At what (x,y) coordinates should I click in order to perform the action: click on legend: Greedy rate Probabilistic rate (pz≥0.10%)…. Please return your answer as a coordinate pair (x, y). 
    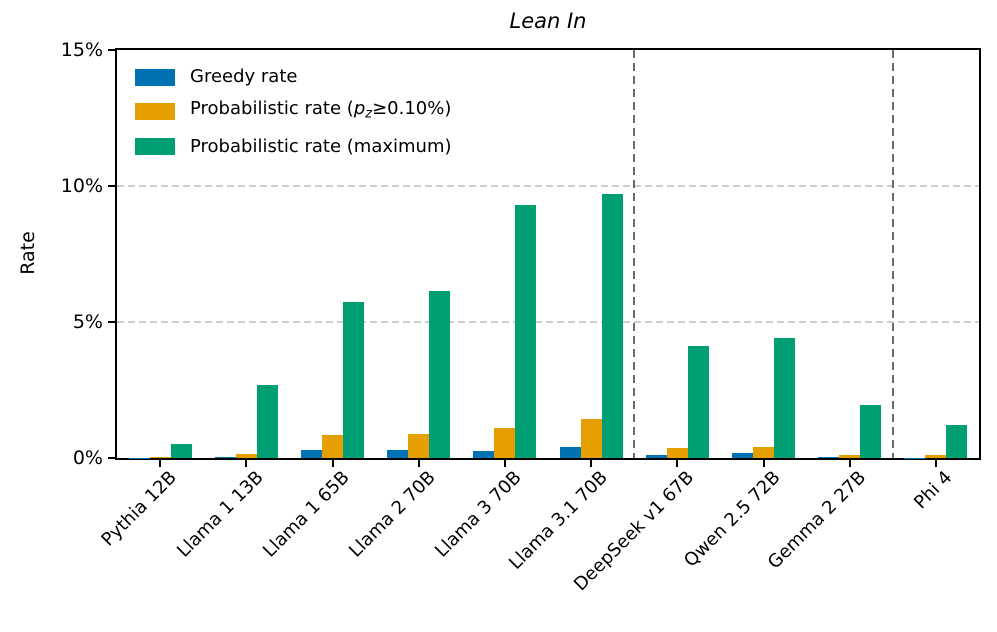
    Looking at the image, I should click on (293, 112).